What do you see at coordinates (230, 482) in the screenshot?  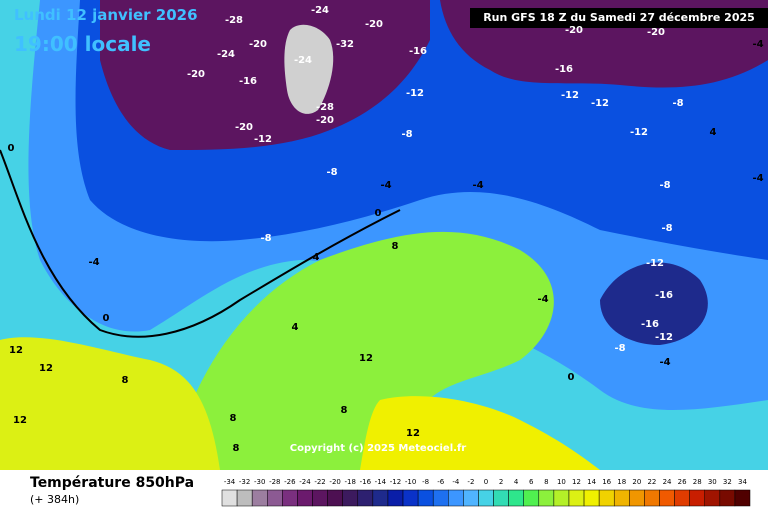 I see `scale-label: -34` at bounding box center [230, 482].